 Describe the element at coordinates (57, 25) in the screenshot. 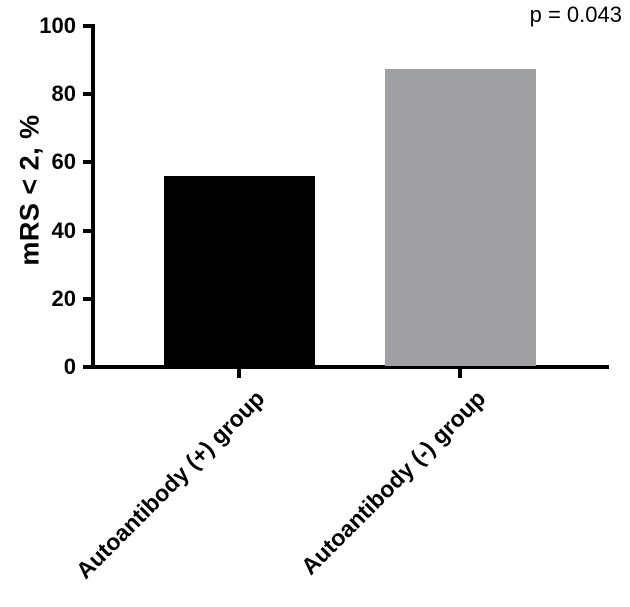

I see `y-tick-label-100: 100` at that location.